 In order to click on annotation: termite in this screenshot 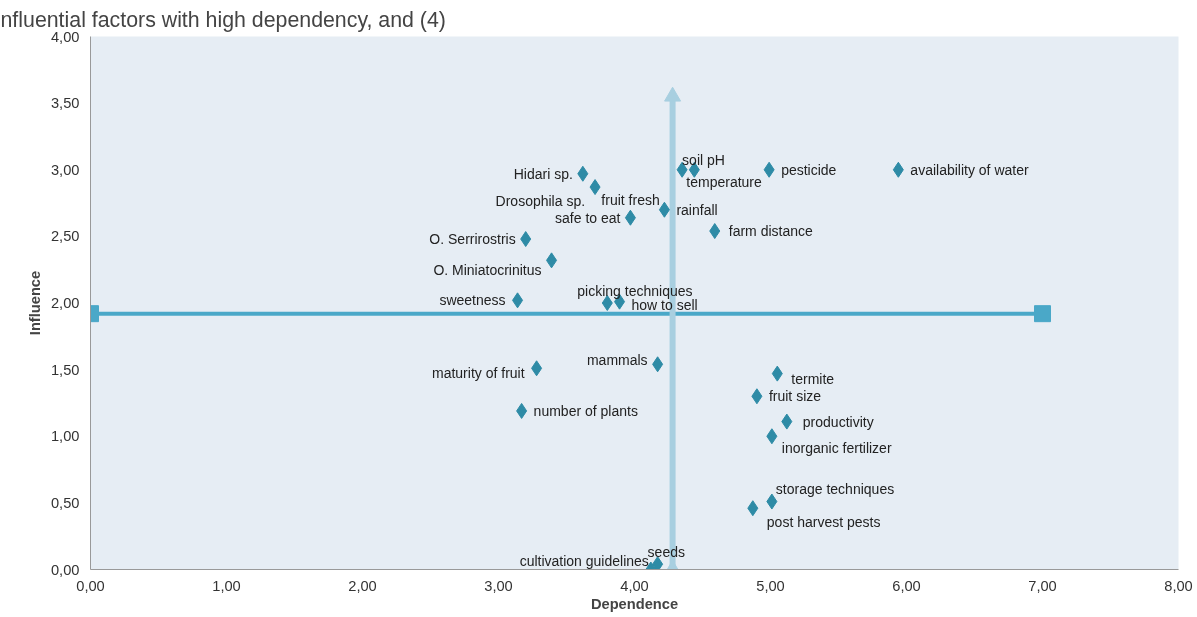, I will do `click(813, 378)`.